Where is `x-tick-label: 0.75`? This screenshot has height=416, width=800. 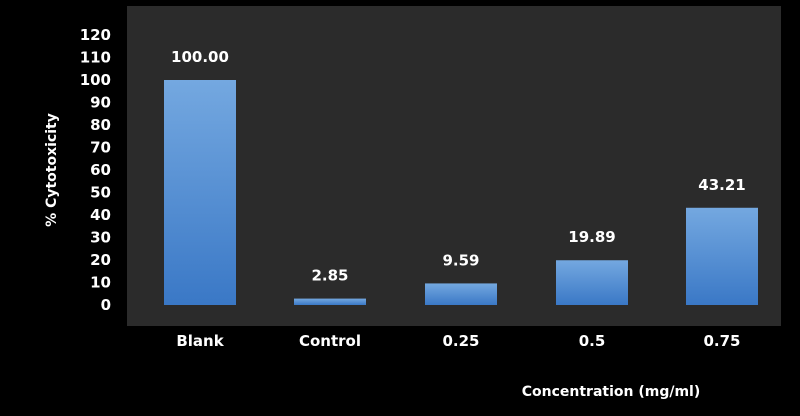
x-tick-label: 0.75 is located at coordinates (721, 341).